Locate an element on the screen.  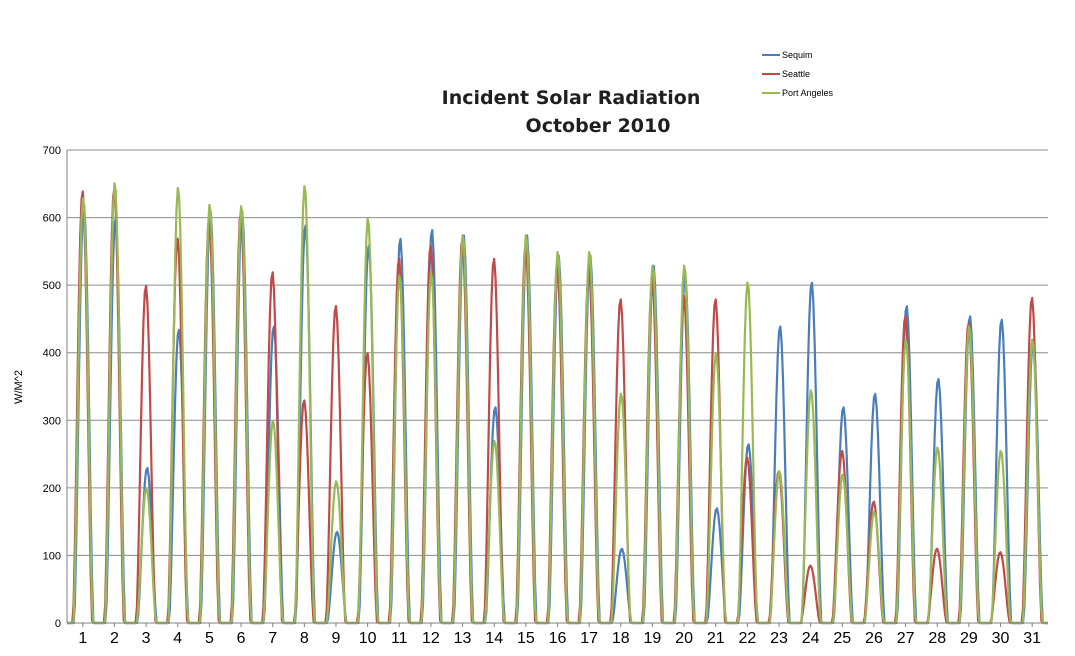
x-tick-label: 2 is located at coordinates (114, 638).